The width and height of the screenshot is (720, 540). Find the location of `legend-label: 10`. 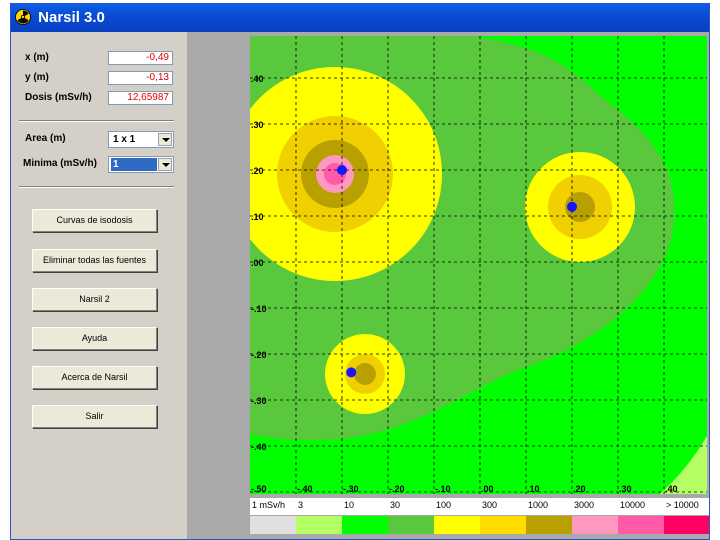

legend-label: 10 is located at coordinates (349, 505).